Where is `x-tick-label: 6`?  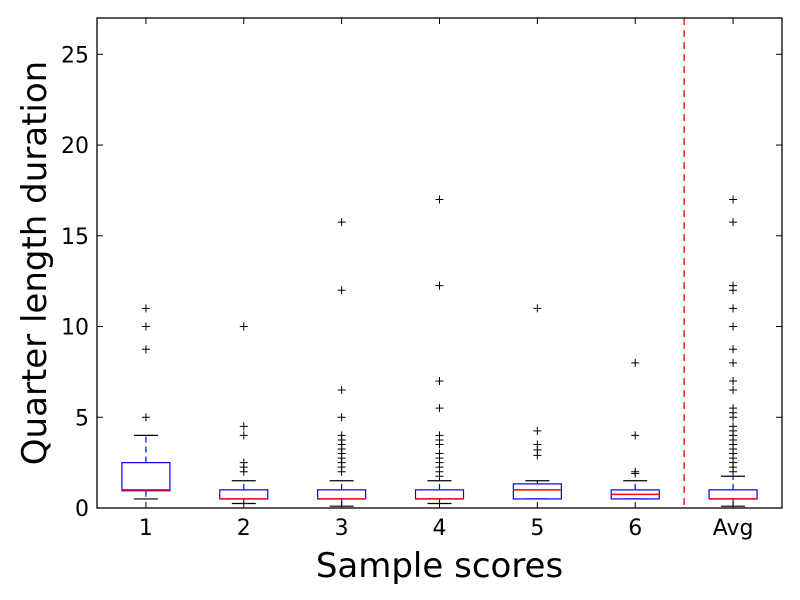
x-tick-label: 6 is located at coordinates (635, 528).